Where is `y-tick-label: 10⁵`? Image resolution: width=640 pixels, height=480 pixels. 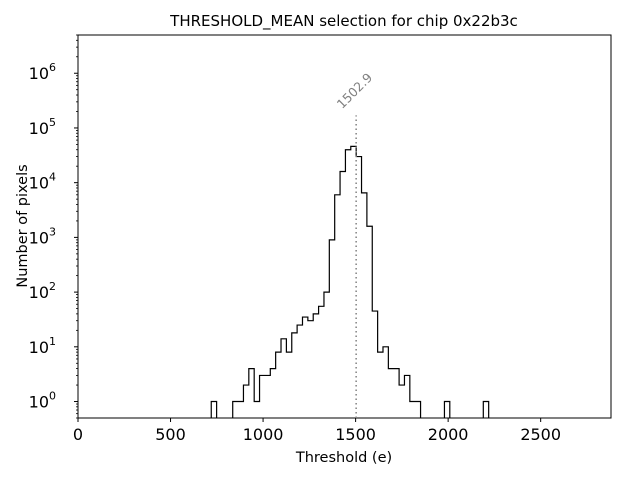 y-tick-label: 10⁵ is located at coordinates (42, 127).